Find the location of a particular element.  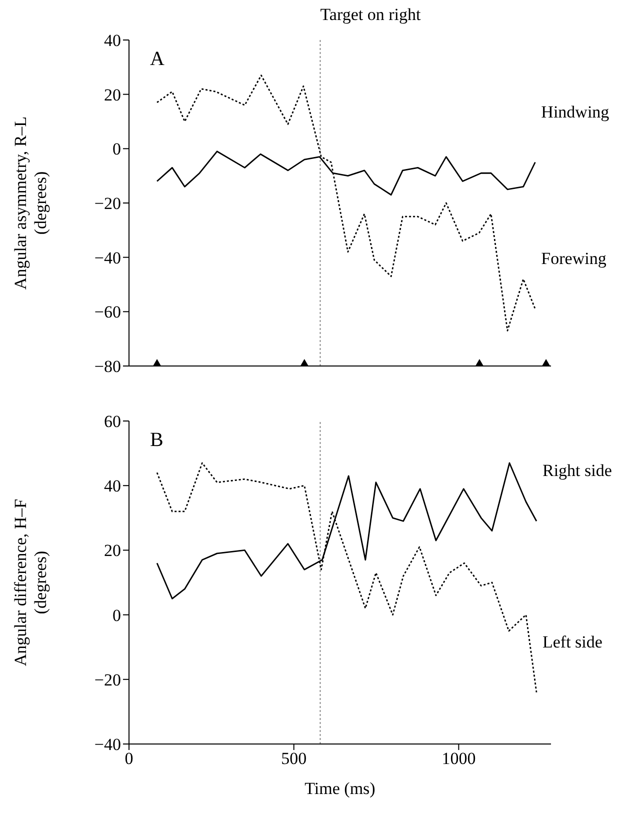

series-label: Forewing is located at coordinates (574, 258).